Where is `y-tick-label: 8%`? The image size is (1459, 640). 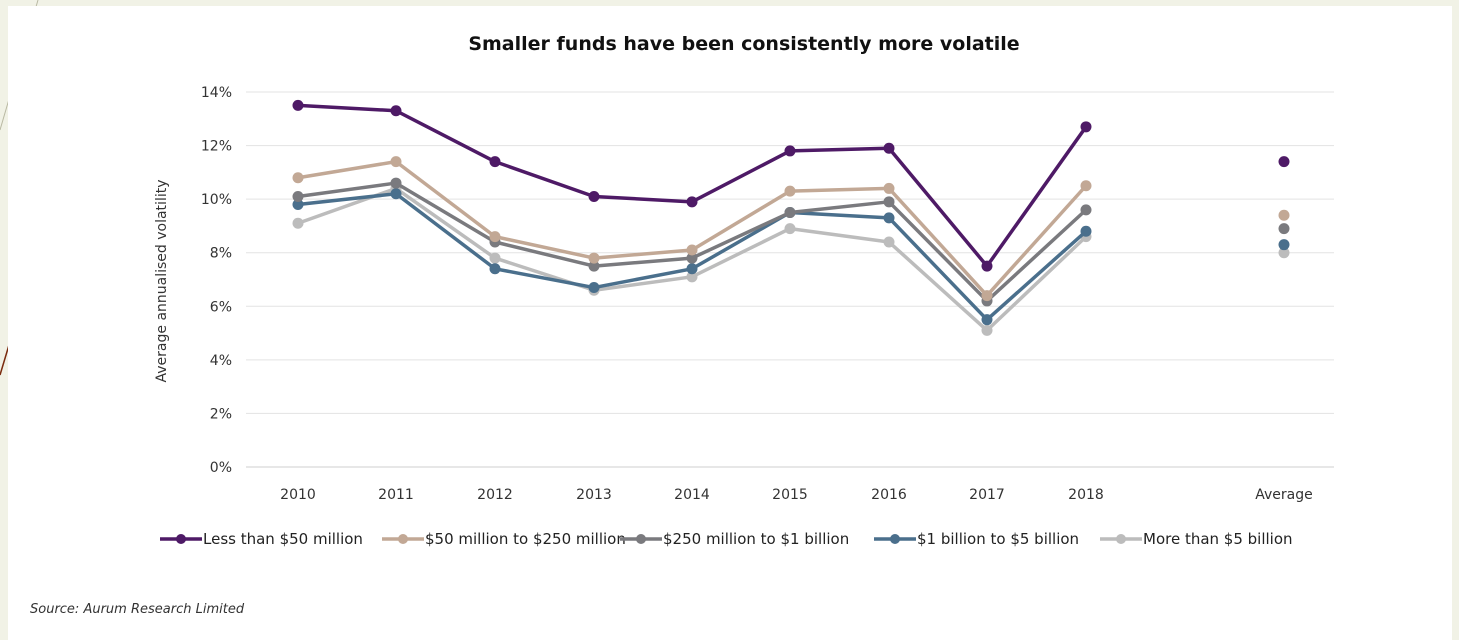 y-tick-label: 8% is located at coordinates (221, 254).